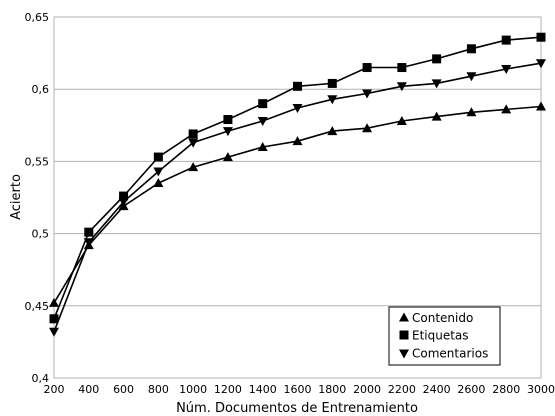 This screenshot has width=555, height=416. Describe the element at coordinates (442, 318) in the screenshot. I see `legend-entry-contenido: Contenido` at that location.